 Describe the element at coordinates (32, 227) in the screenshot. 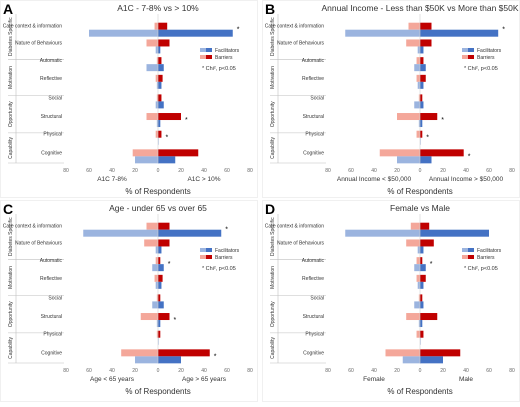

I see `category-label: Care context & information` at that location.